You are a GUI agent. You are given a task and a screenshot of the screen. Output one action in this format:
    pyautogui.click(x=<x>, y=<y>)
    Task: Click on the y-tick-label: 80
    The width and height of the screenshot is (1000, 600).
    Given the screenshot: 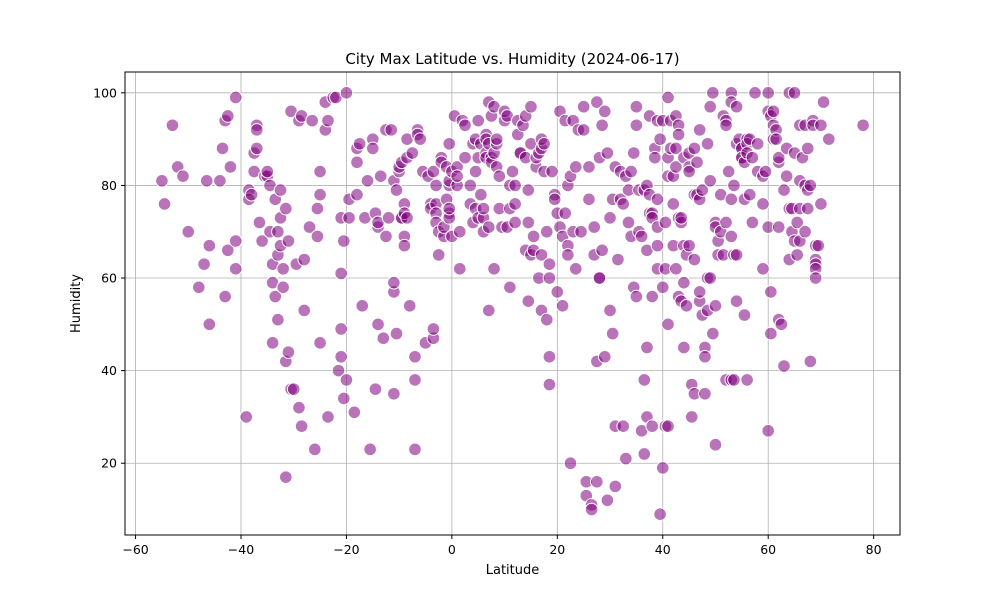 What is the action you would take?
    pyautogui.click(x=109, y=185)
    